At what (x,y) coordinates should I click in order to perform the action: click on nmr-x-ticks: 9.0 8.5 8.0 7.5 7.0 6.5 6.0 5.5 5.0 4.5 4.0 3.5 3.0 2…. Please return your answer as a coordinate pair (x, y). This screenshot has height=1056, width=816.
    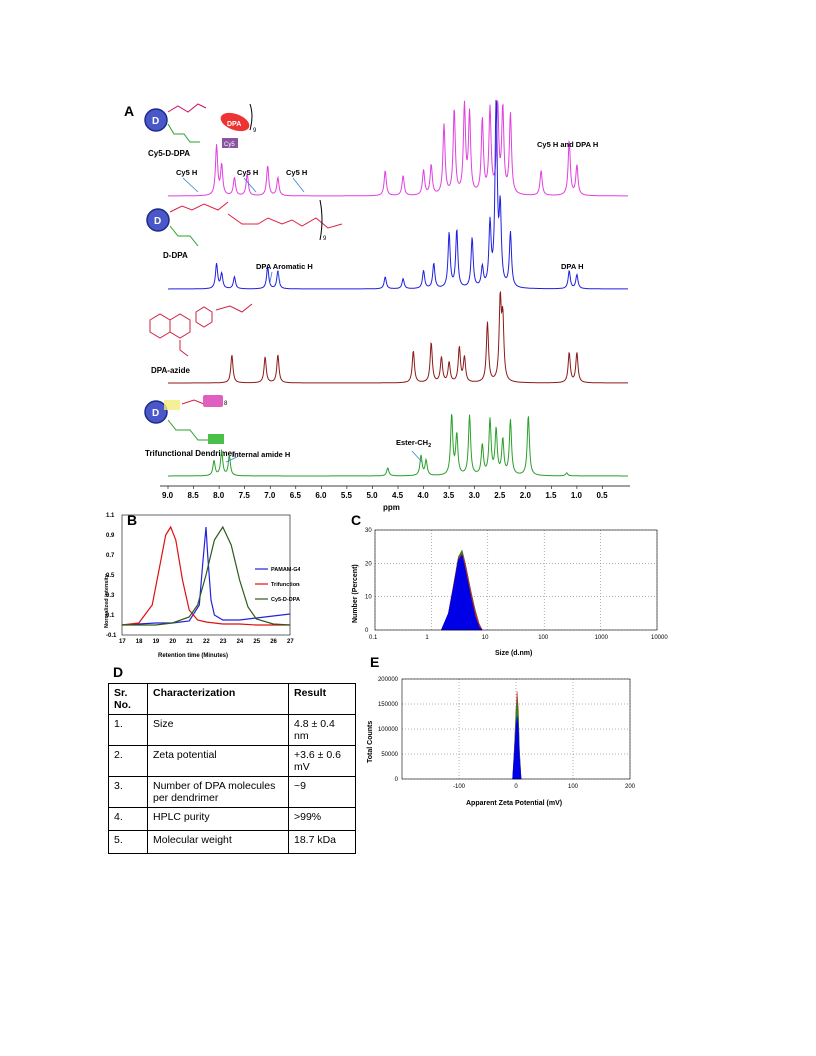
    Looking at the image, I should click on (385, 493).